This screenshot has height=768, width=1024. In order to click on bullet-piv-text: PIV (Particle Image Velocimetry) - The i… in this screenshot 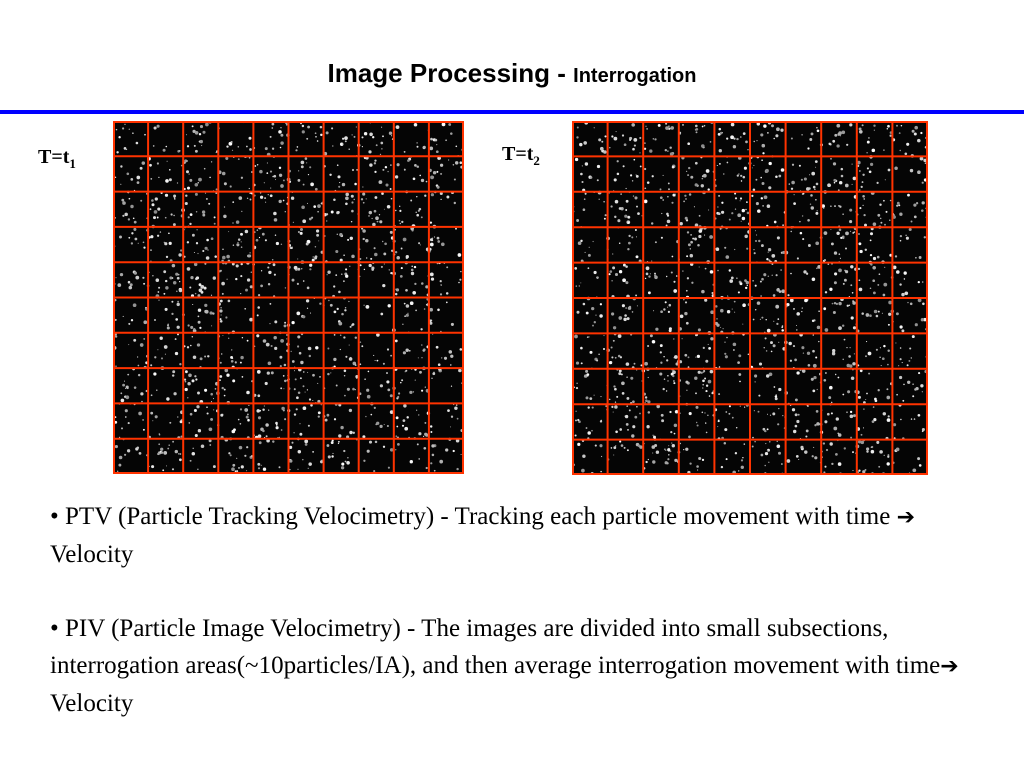, I will do `click(495, 647)`.